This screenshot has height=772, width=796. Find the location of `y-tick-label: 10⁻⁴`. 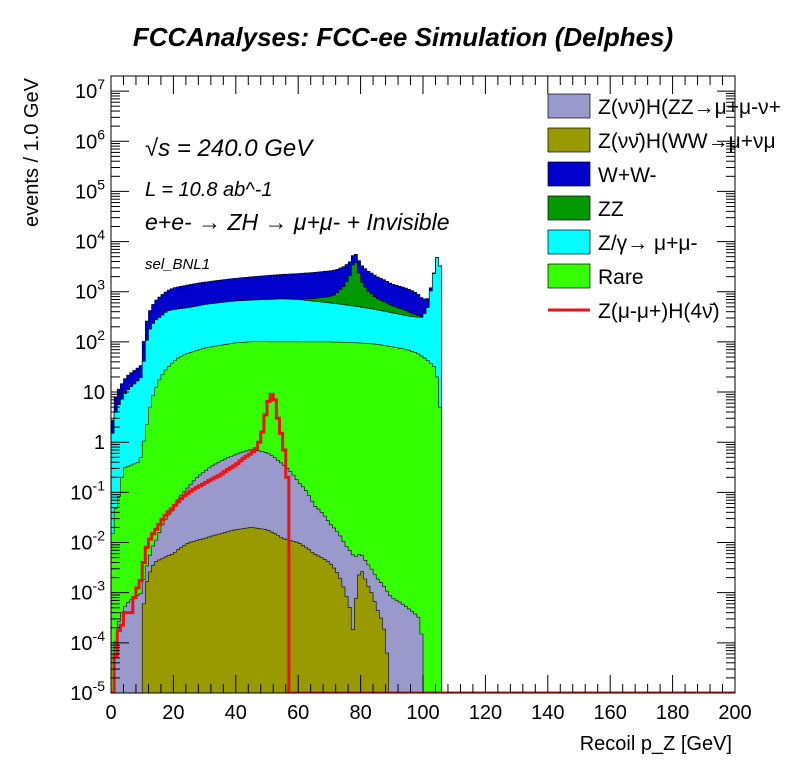

y-tick-label: 10⁻⁴ is located at coordinates (87, 641).